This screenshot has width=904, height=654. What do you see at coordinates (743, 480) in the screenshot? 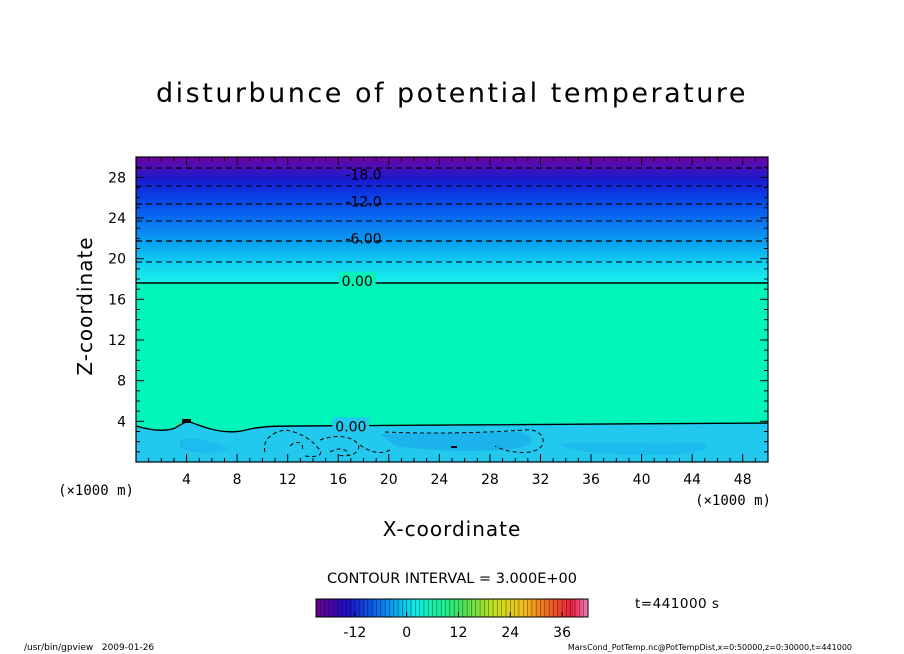
I see `x-tick-label: 48` at bounding box center [743, 480].